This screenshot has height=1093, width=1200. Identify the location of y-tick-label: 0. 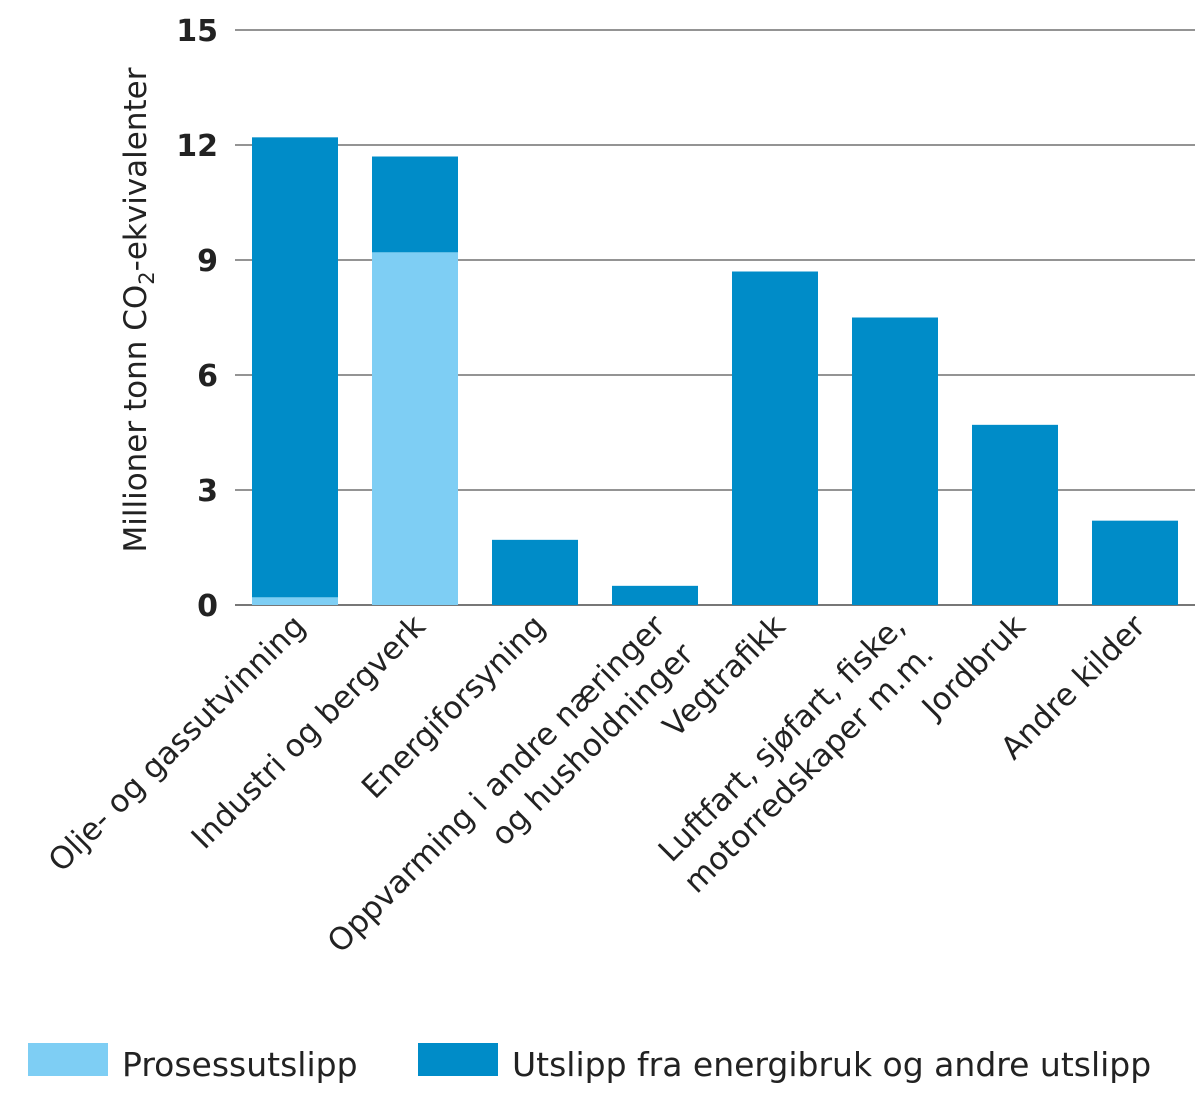
(207, 606).